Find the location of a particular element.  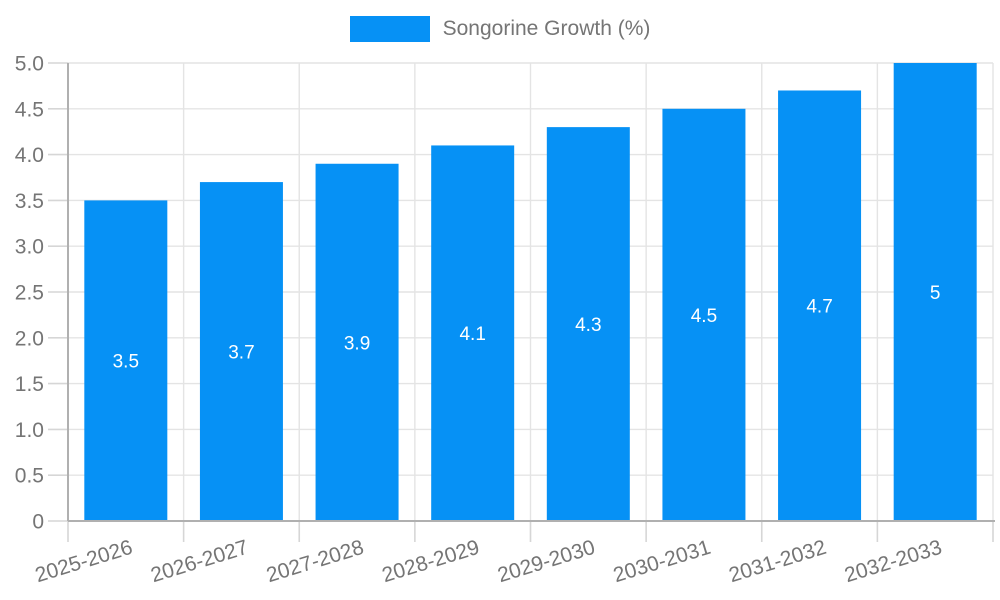

y-axis-tick-label: 3.0 is located at coordinates (29, 247).